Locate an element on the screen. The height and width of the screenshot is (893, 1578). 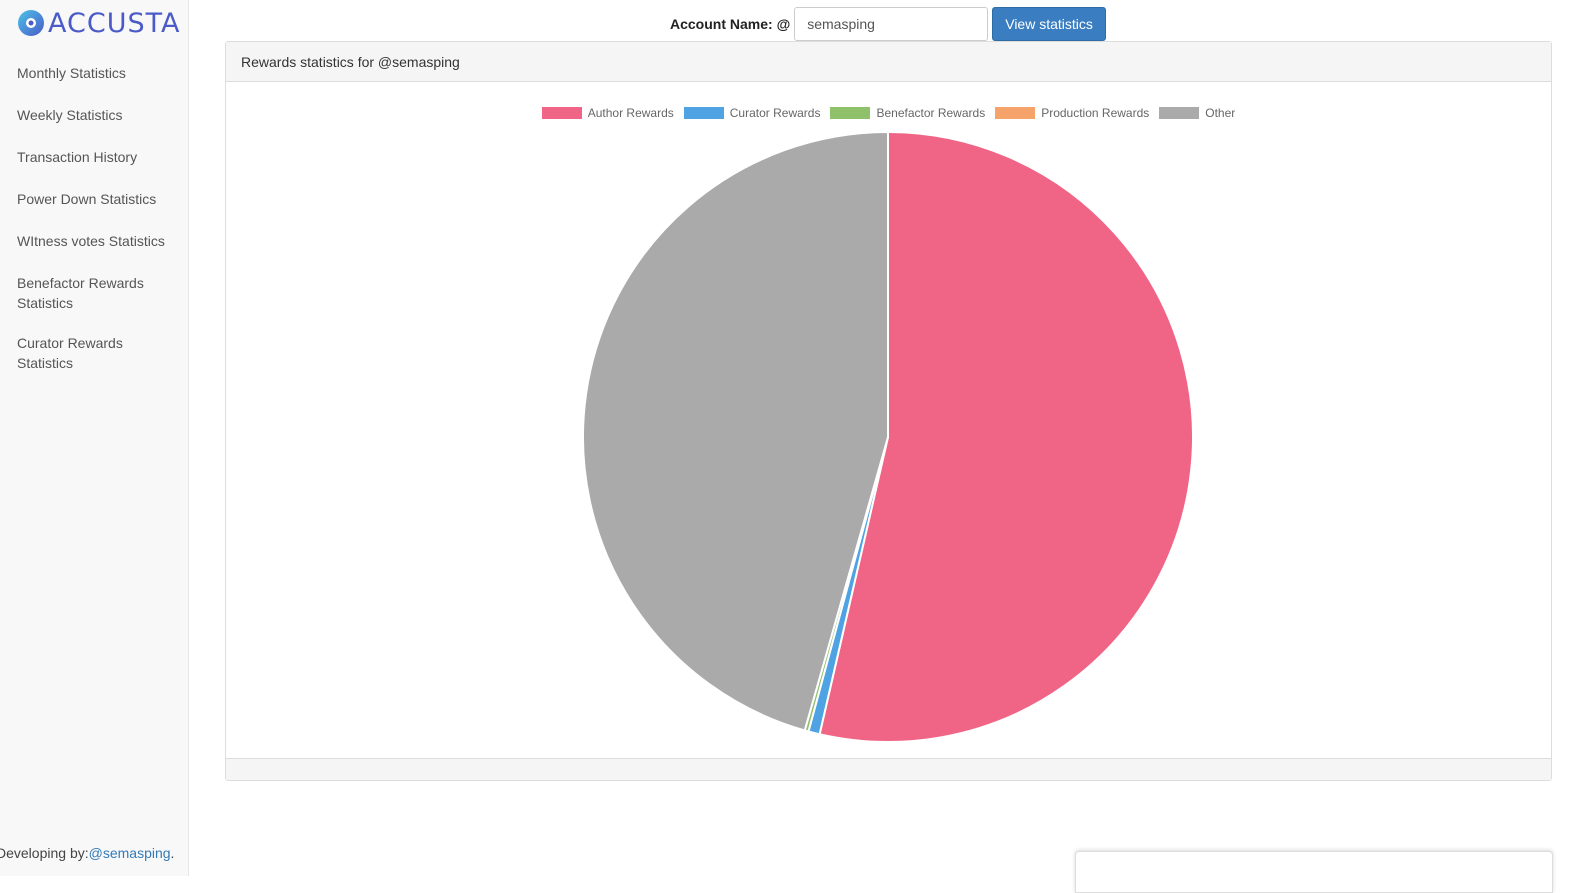
account-name-input is located at coordinates (891, 24).